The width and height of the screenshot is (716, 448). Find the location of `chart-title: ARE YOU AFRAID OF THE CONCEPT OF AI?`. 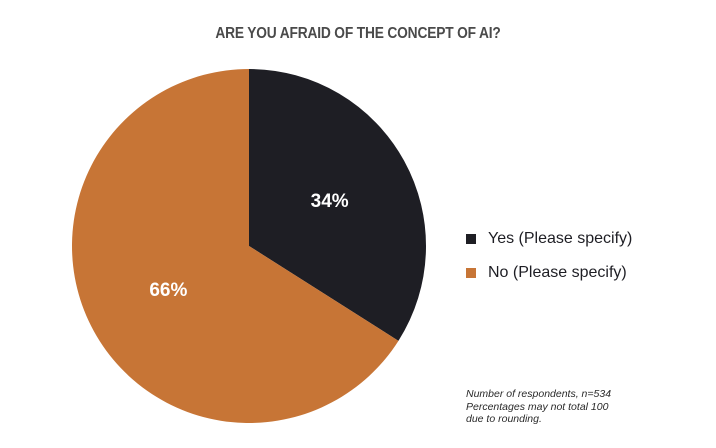

chart-title: ARE YOU AFRAID OF THE CONCEPT OF AI? is located at coordinates (358, 33).